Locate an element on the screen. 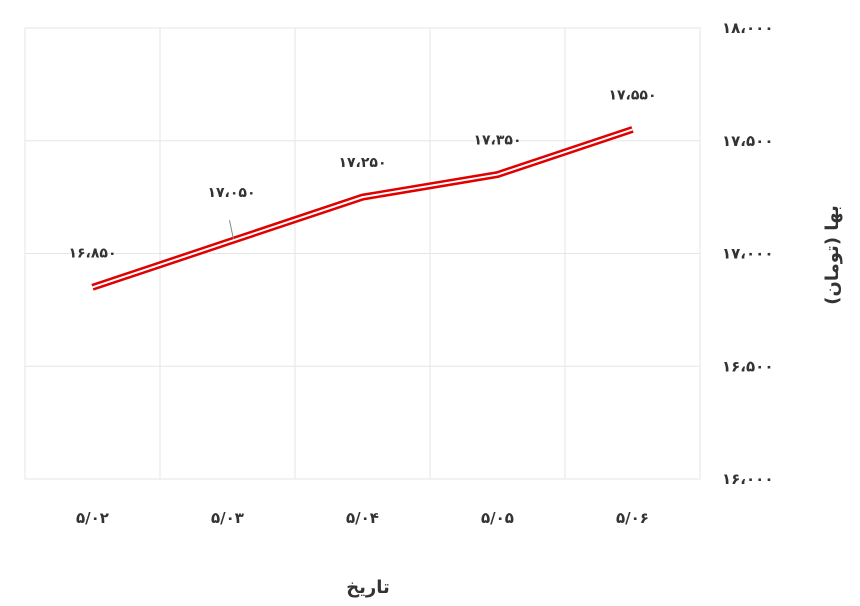  y-tick-label: ۱۶،۰۰۰ is located at coordinates (747, 479).